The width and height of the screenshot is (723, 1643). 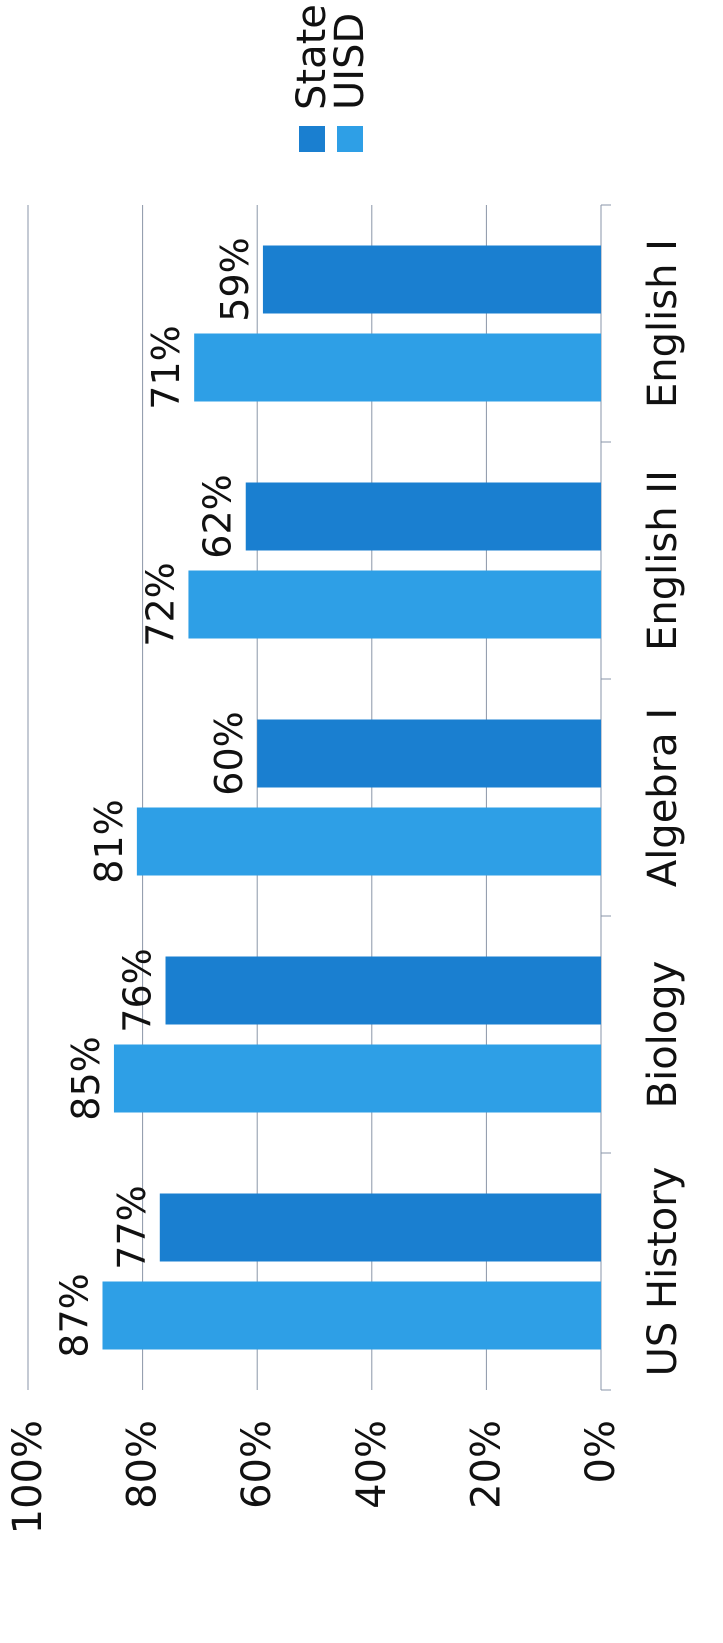 What do you see at coordinates (663, 797) in the screenshot?
I see `category-label: Algebra I` at bounding box center [663, 797].